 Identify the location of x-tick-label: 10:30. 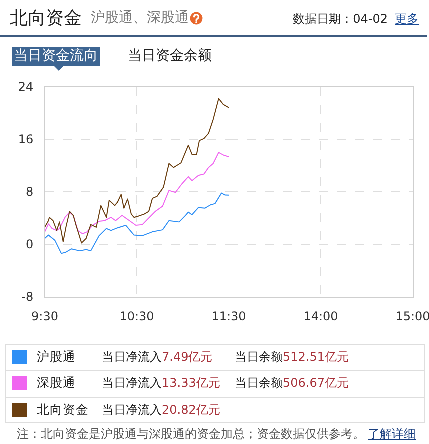
(137, 316).